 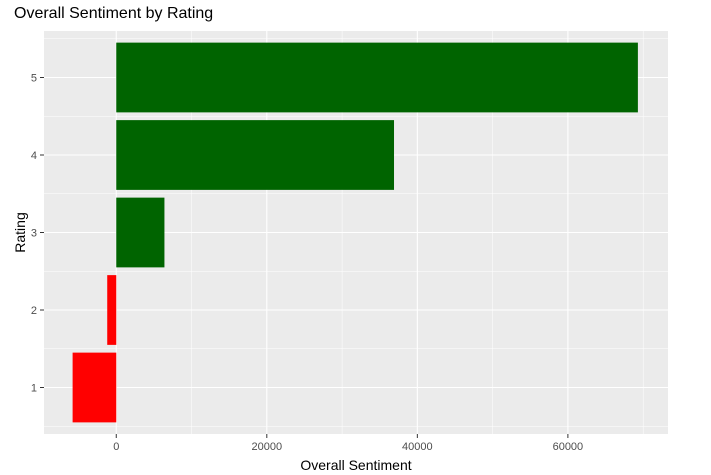 What do you see at coordinates (37, 234) in the screenshot?
I see `y-axis-ticks: 1 2 3 4 5` at bounding box center [37, 234].